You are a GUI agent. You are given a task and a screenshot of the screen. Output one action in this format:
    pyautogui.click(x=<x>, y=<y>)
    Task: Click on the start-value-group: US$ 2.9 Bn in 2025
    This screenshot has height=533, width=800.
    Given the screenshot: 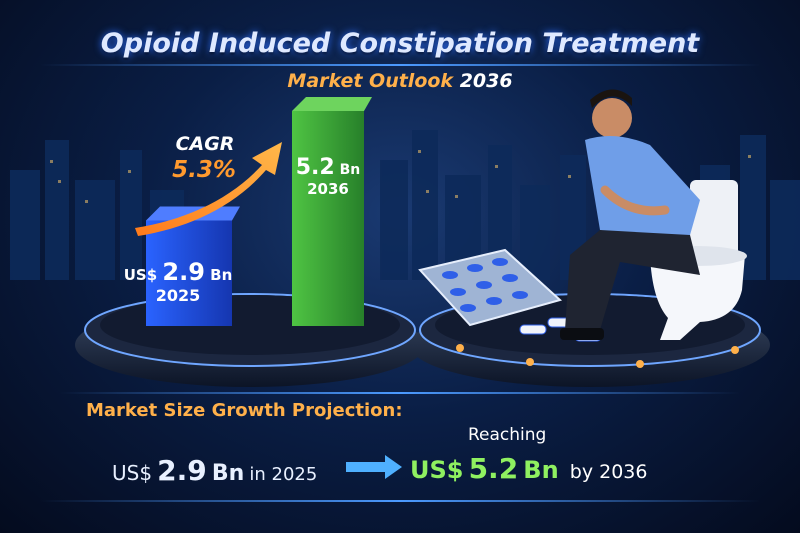 What is the action you would take?
    pyautogui.click(x=214, y=470)
    